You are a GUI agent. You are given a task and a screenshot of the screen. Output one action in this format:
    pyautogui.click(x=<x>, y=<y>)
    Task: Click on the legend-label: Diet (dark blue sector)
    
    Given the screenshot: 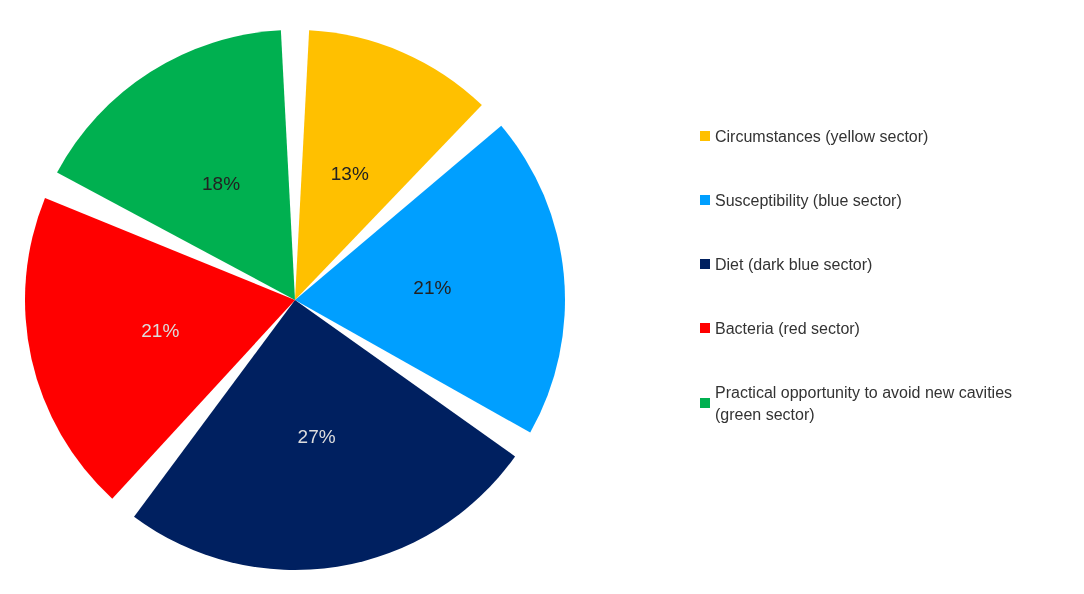 What is the action you would take?
    pyautogui.click(x=794, y=264)
    